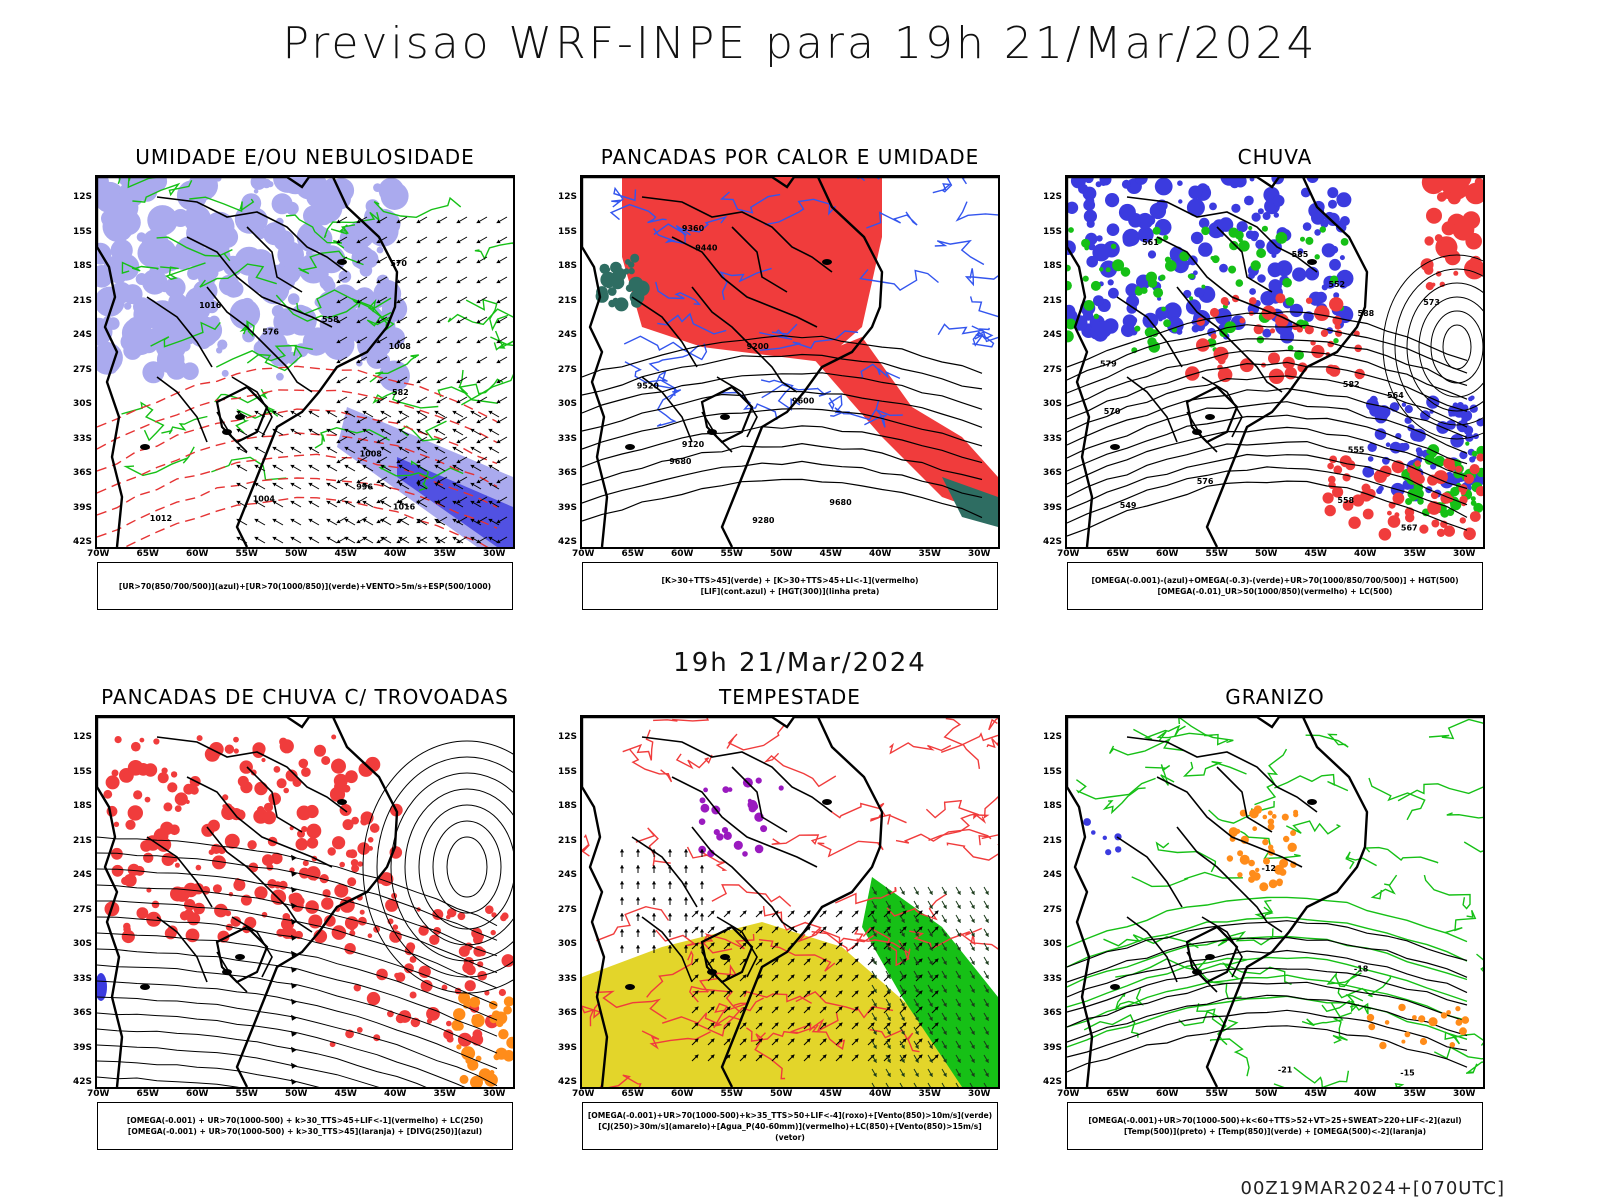 The height and width of the screenshot is (1200, 1600). I want to click on contour-label: 585, so click(1300, 254).